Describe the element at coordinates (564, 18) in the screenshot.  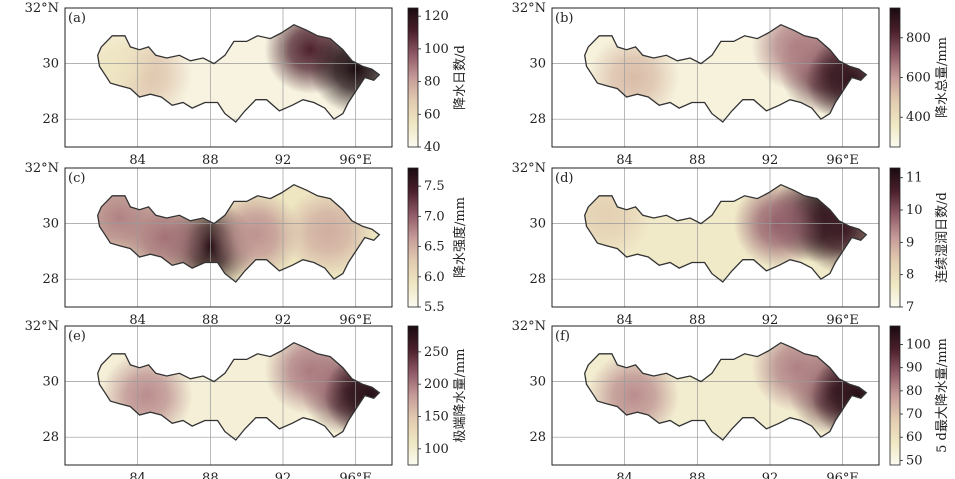
I see `panel-label: (b)` at that location.